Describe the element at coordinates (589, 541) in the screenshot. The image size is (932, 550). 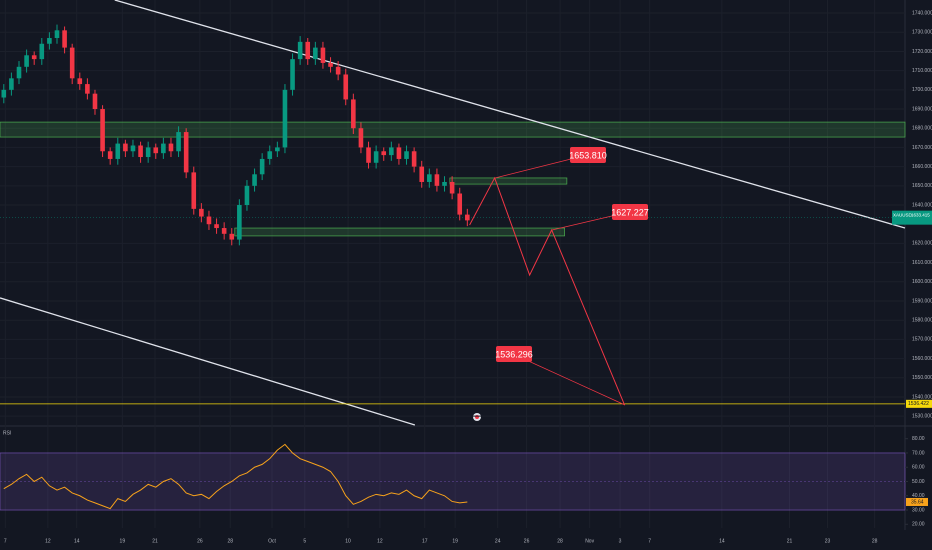
I see `x-tick-label: Nov` at that location.